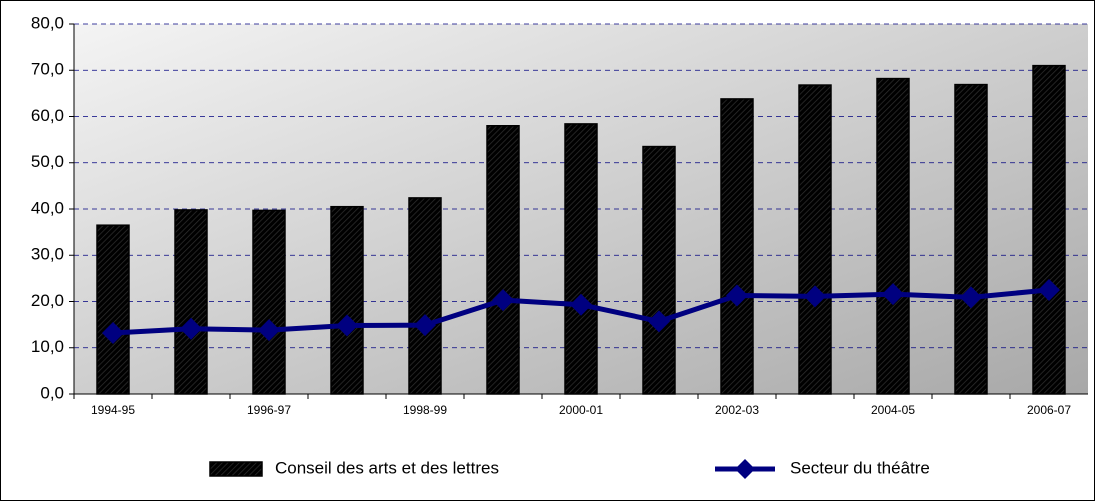 The image size is (1095, 501). I want to click on x-tick-label: 2006-07, so click(1049, 410).